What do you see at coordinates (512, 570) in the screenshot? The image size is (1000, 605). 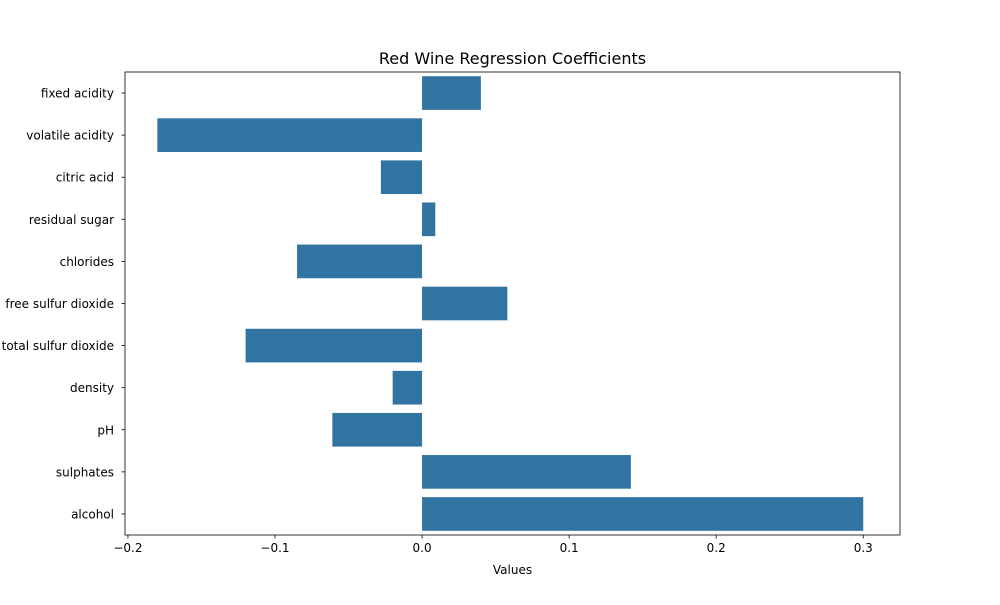 I see `x-axis-label: Values` at bounding box center [512, 570].